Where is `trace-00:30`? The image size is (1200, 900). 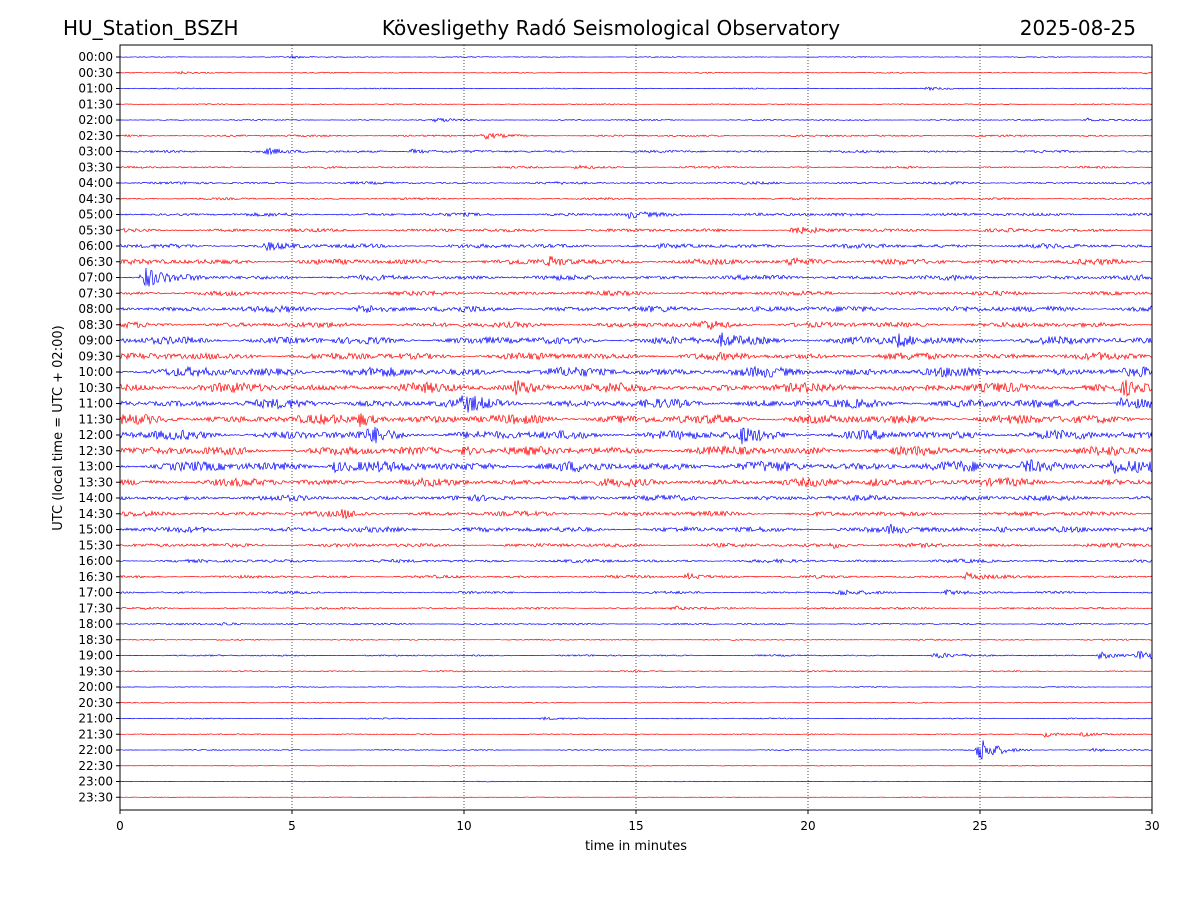 trace-00:30 is located at coordinates (636, 72).